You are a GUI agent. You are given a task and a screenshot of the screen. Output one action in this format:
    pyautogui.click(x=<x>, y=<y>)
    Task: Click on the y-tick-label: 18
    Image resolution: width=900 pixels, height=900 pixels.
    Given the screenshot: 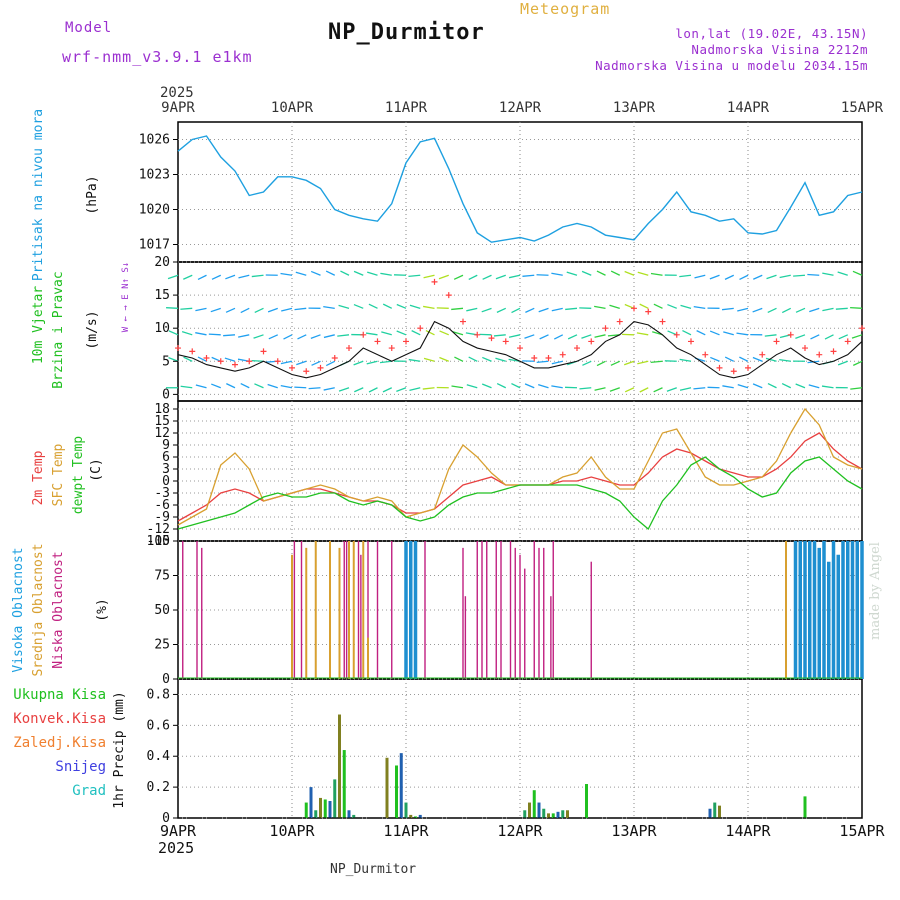 What is the action you would take?
    pyautogui.click(x=162, y=409)
    